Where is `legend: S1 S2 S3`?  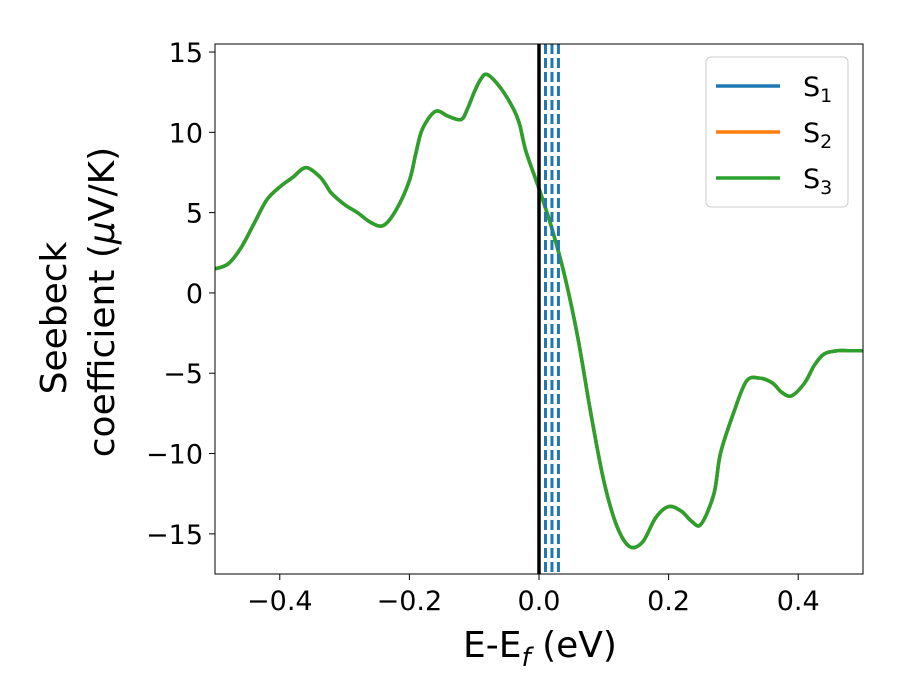
legend: S1 S2 S3 is located at coordinates (777, 132).